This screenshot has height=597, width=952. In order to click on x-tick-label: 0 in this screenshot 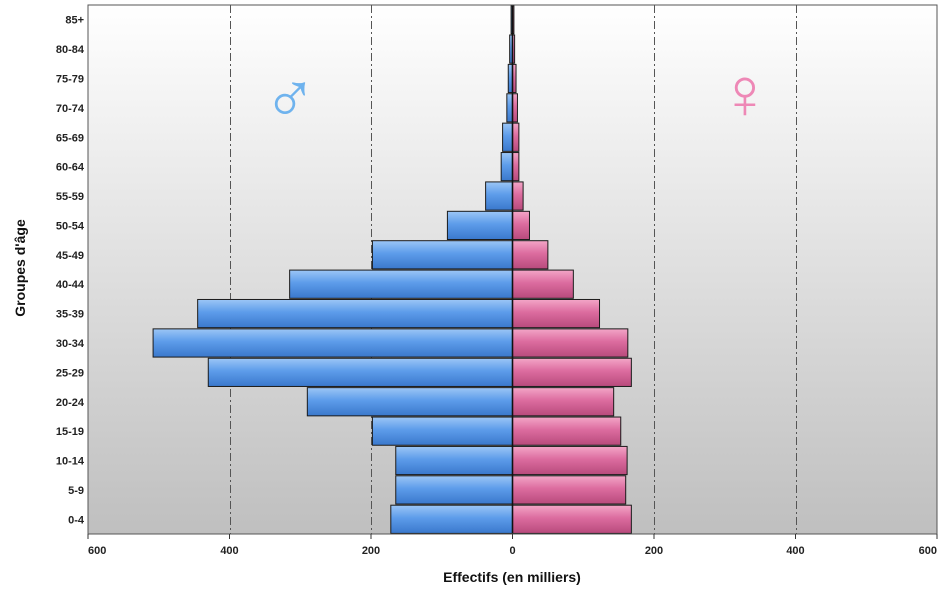, I will do `click(512, 551)`.